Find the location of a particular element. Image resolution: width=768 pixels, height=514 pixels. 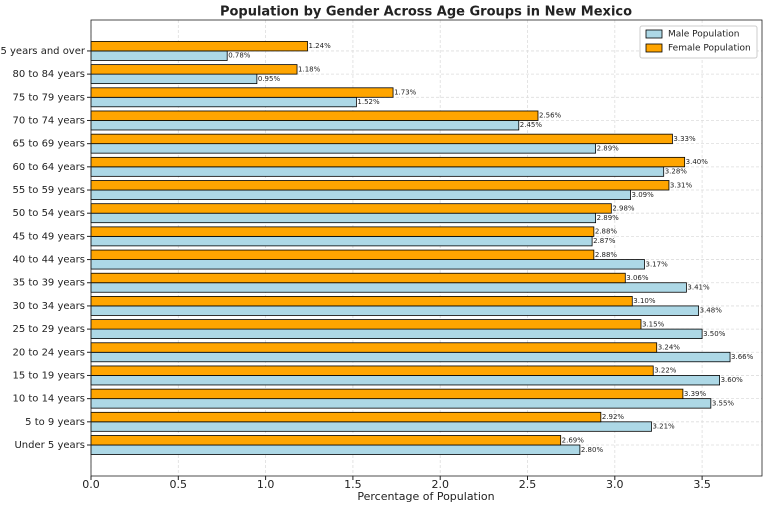

x-tick-label: 3.0 is located at coordinates (615, 484).